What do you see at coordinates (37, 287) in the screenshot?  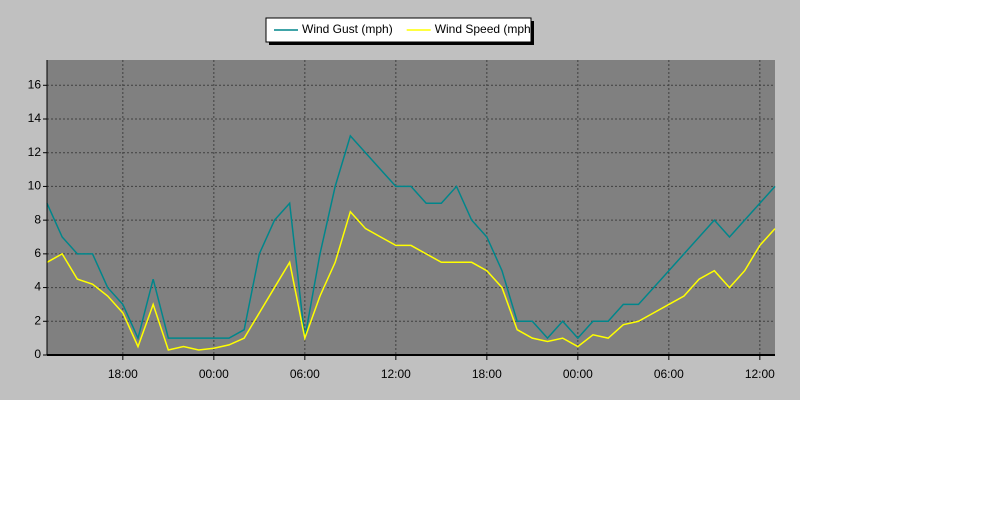 I see `y-tick-label: 4` at bounding box center [37, 287].